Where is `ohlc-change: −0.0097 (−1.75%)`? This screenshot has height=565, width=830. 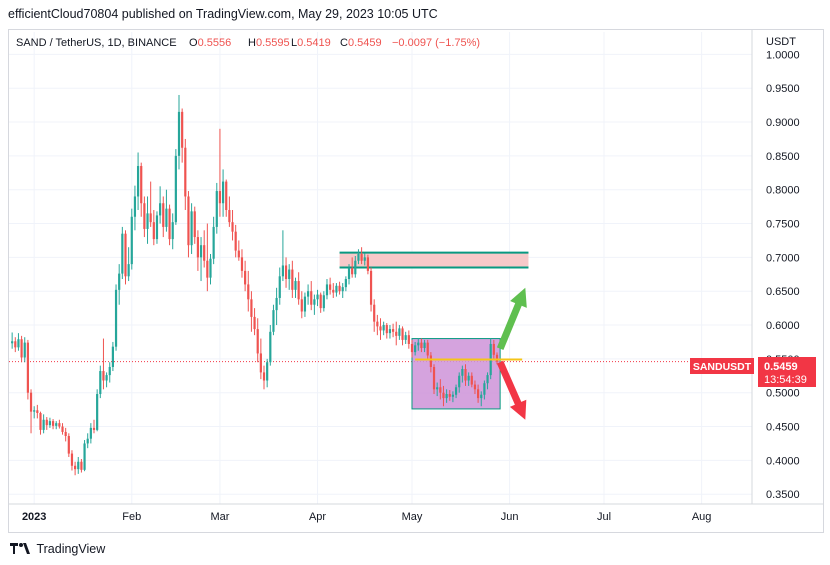 ohlc-change: −0.0097 (−1.75%) is located at coordinates (436, 43).